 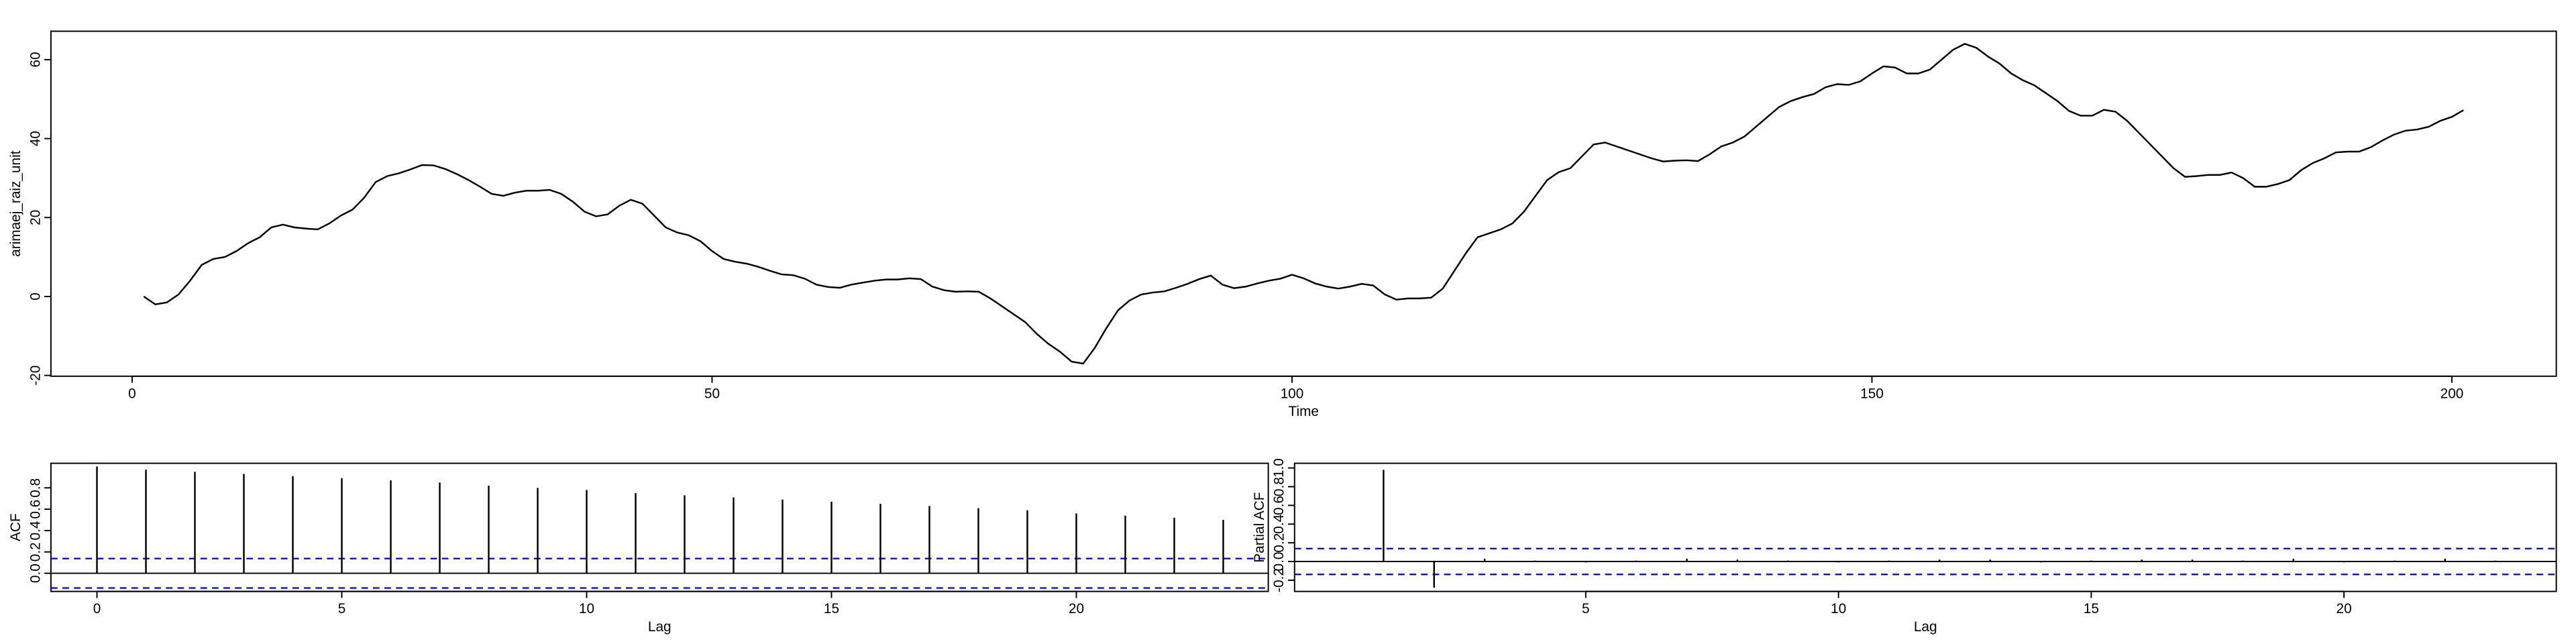 What do you see at coordinates (1259, 527) in the screenshot?
I see `y-axis-title: Partial ACF` at bounding box center [1259, 527].